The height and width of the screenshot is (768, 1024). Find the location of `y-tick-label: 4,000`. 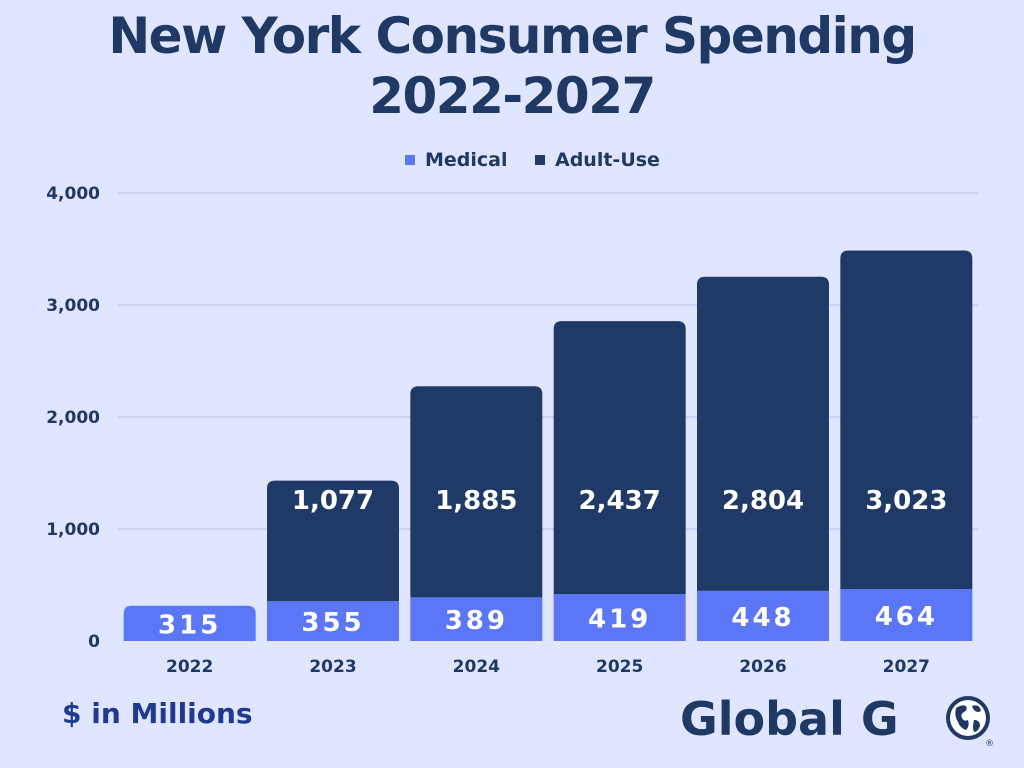

y-tick-label: 4,000 is located at coordinates (73, 194).